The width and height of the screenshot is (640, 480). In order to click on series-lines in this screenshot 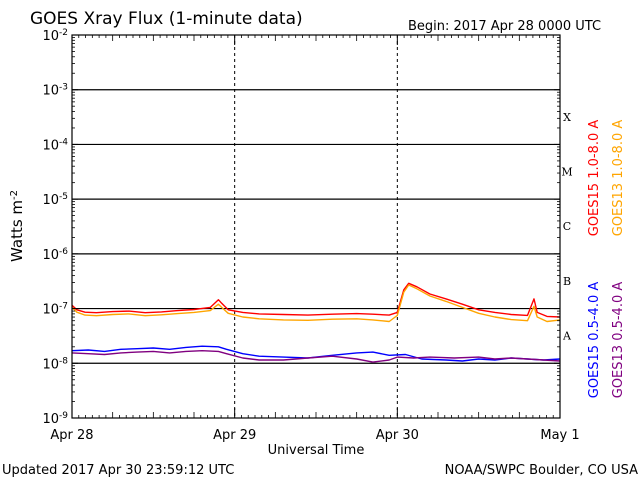, I will do `click(316, 322)`.